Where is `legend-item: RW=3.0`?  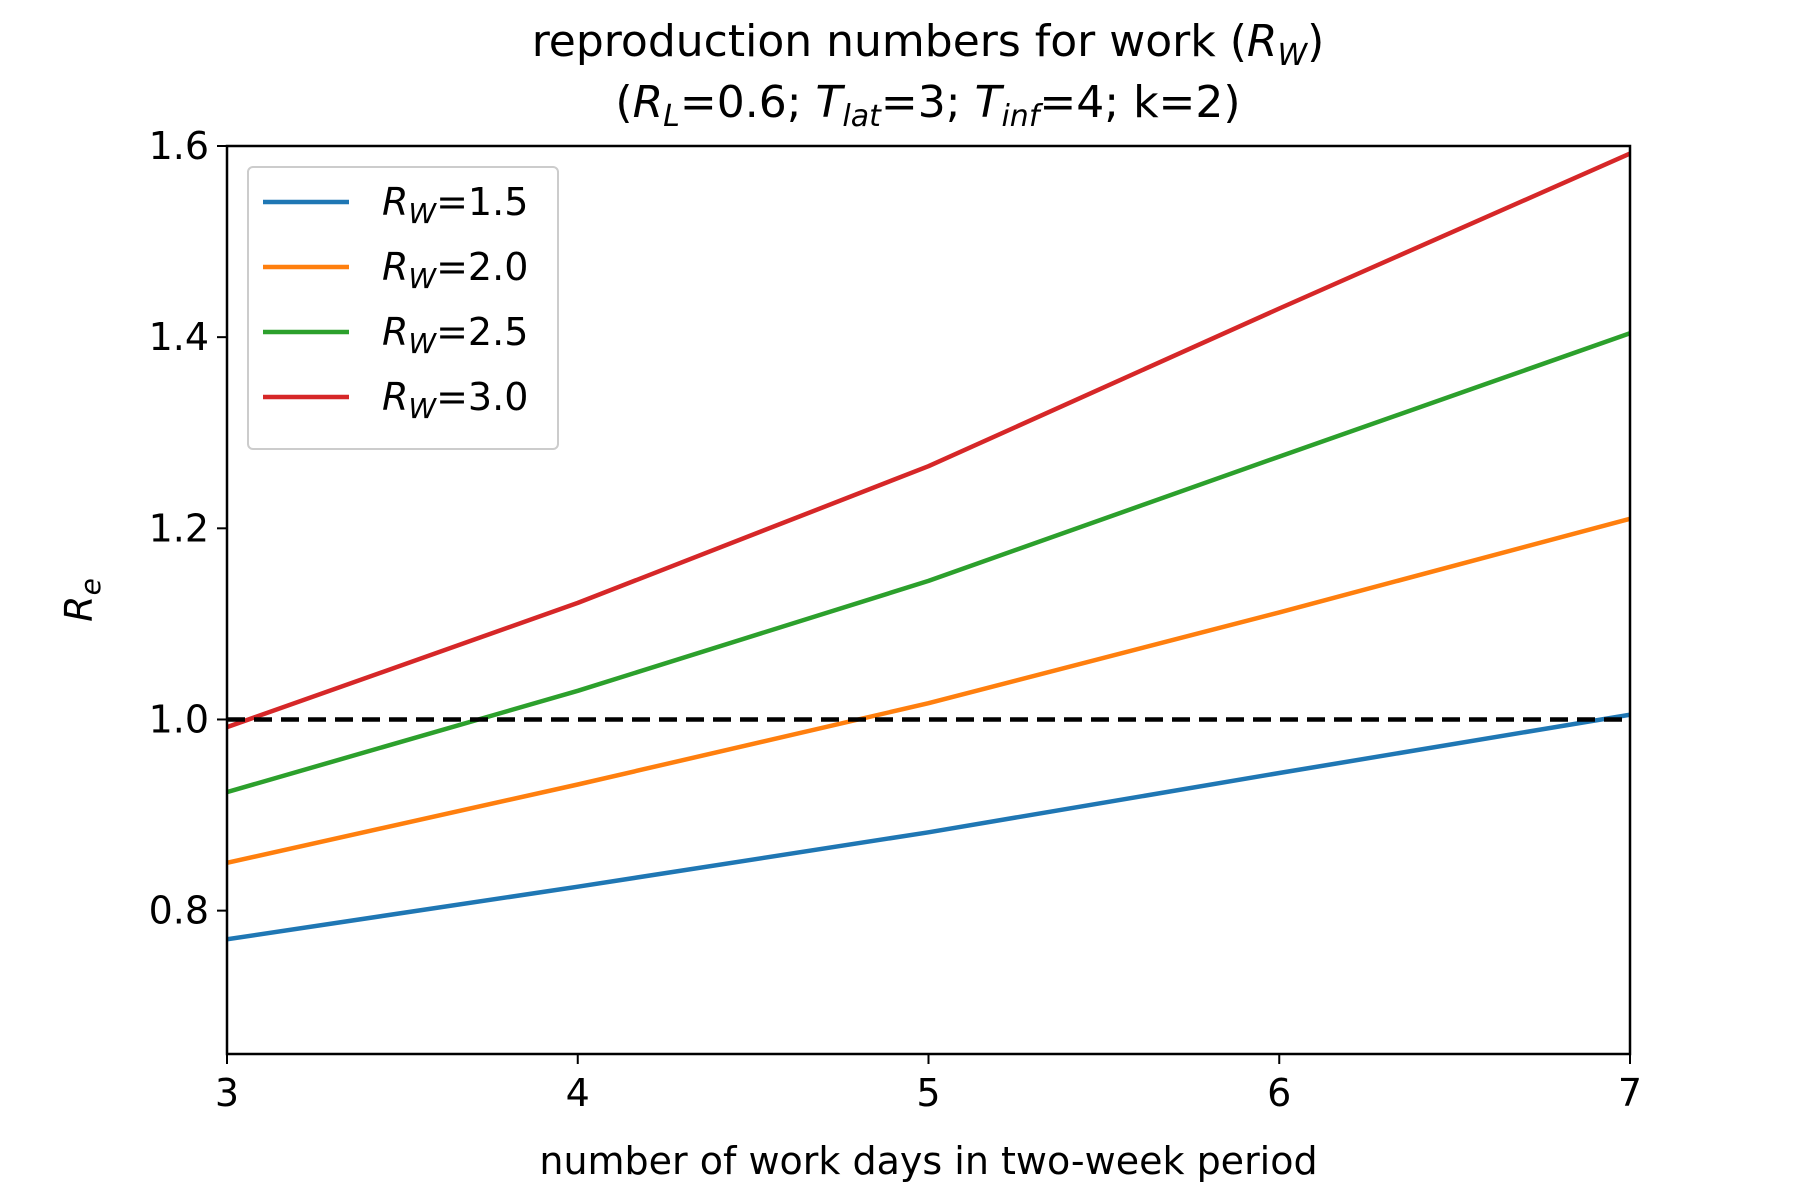 legend-item: RW=3.0 is located at coordinates (395, 400).